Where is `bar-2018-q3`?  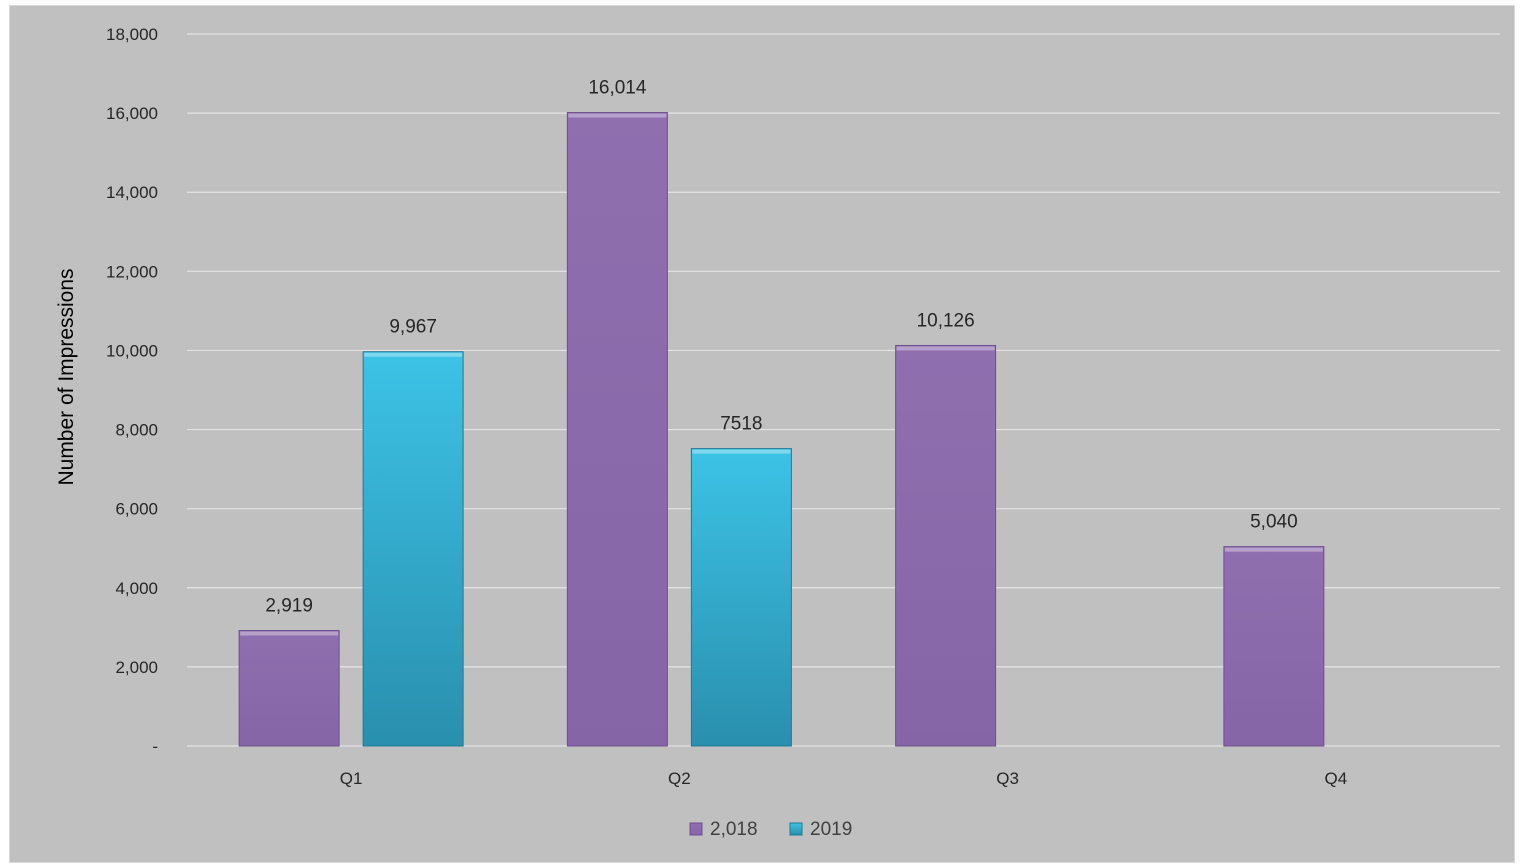
bar-2018-q3 is located at coordinates (946, 545).